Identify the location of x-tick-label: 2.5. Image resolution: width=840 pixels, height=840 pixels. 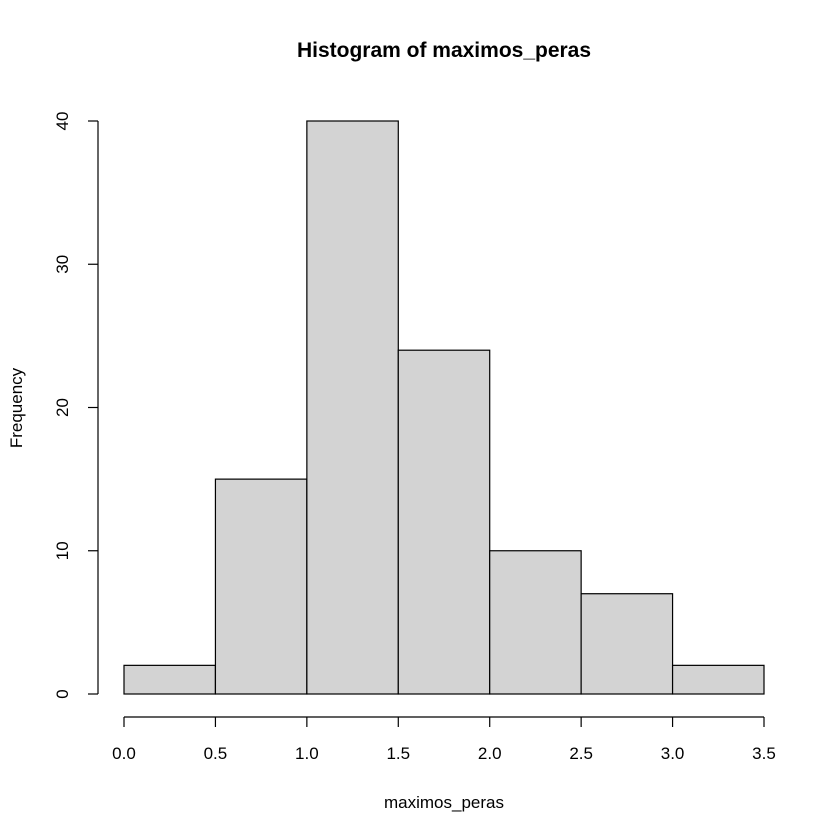
(581, 753).